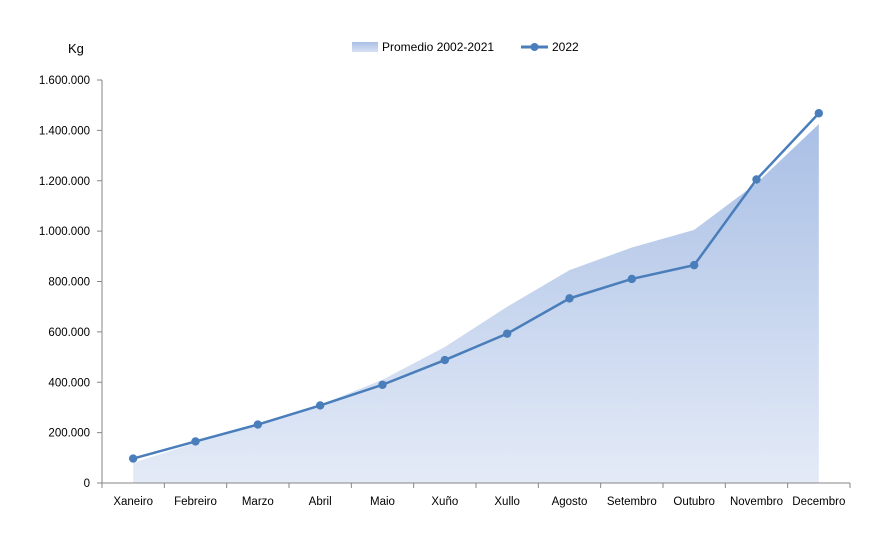 The height and width of the screenshot is (542, 885). I want to click on x-tick-label: Maio, so click(382, 502).